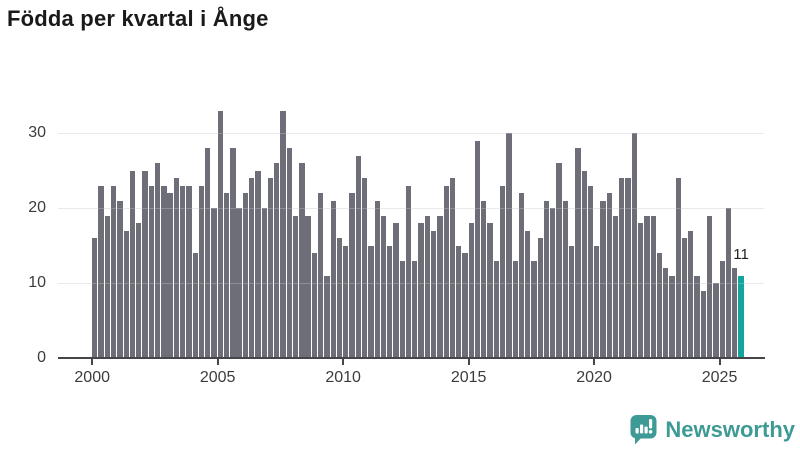  What do you see at coordinates (37, 207) in the screenshot?
I see `y-tick-label: 20` at bounding box center [37, 207].